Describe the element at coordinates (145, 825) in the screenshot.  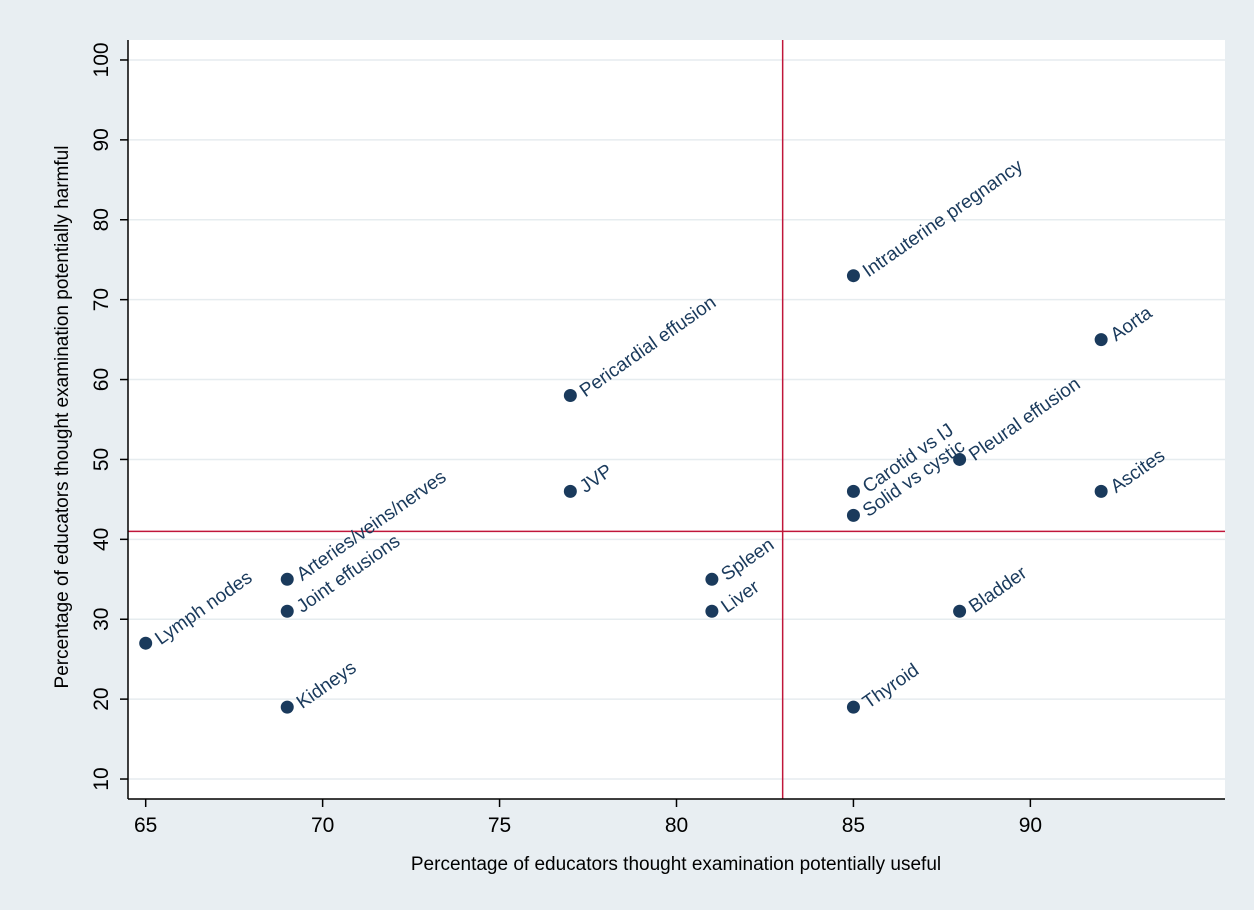
I see `x-tick-label: 65` at that location.